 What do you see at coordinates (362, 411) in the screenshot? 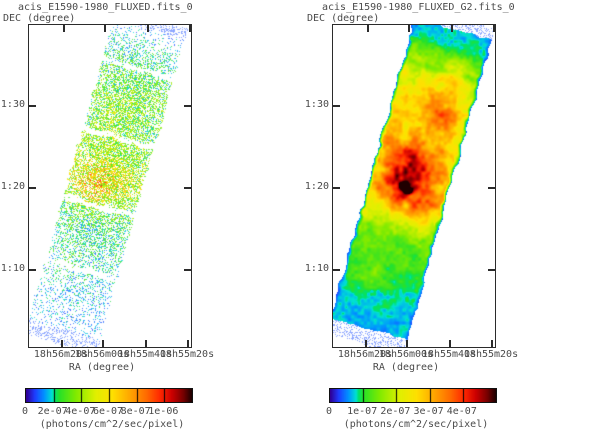
I see `colorbar-tick-label: 1e-07` at bounding box center [362, 411].